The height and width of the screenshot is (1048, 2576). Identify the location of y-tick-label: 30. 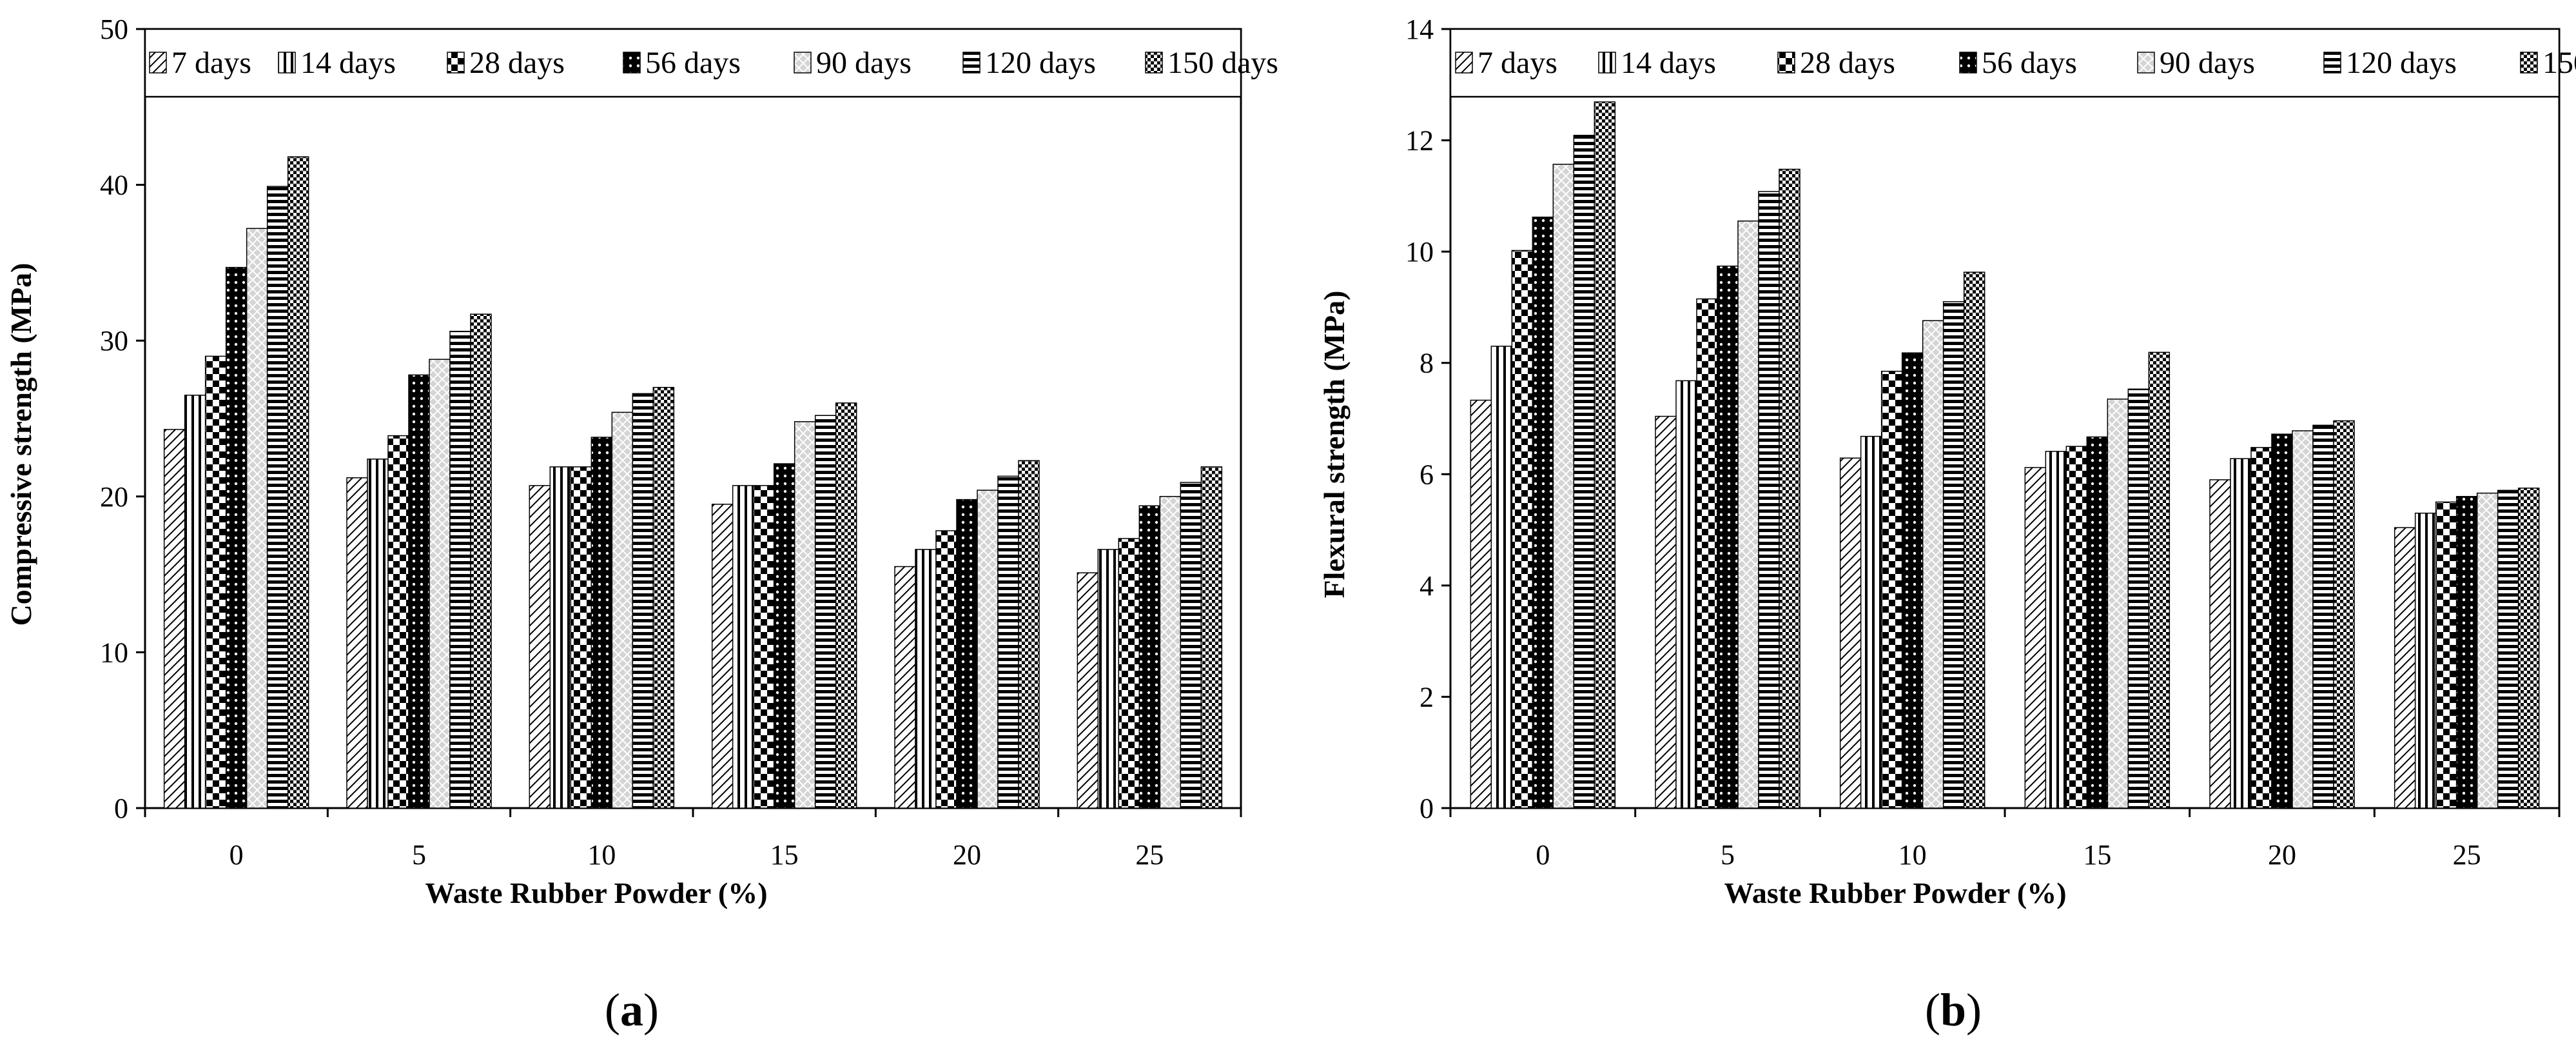
(114, 341).